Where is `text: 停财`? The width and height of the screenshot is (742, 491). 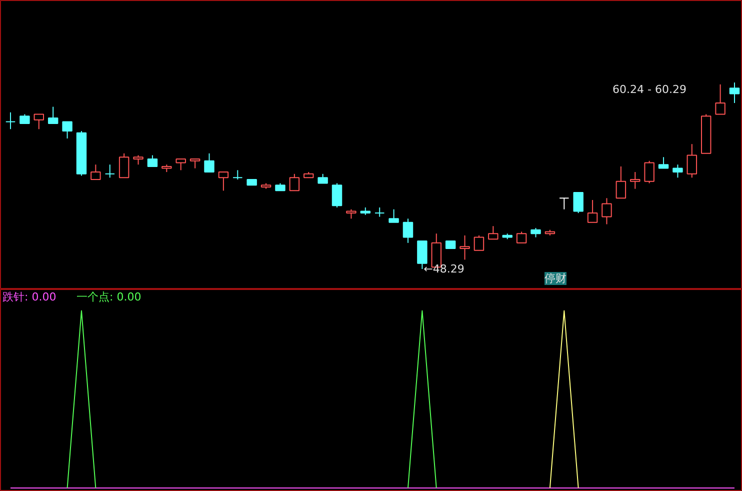 text: 停财 is located at coordinates (555, 278).